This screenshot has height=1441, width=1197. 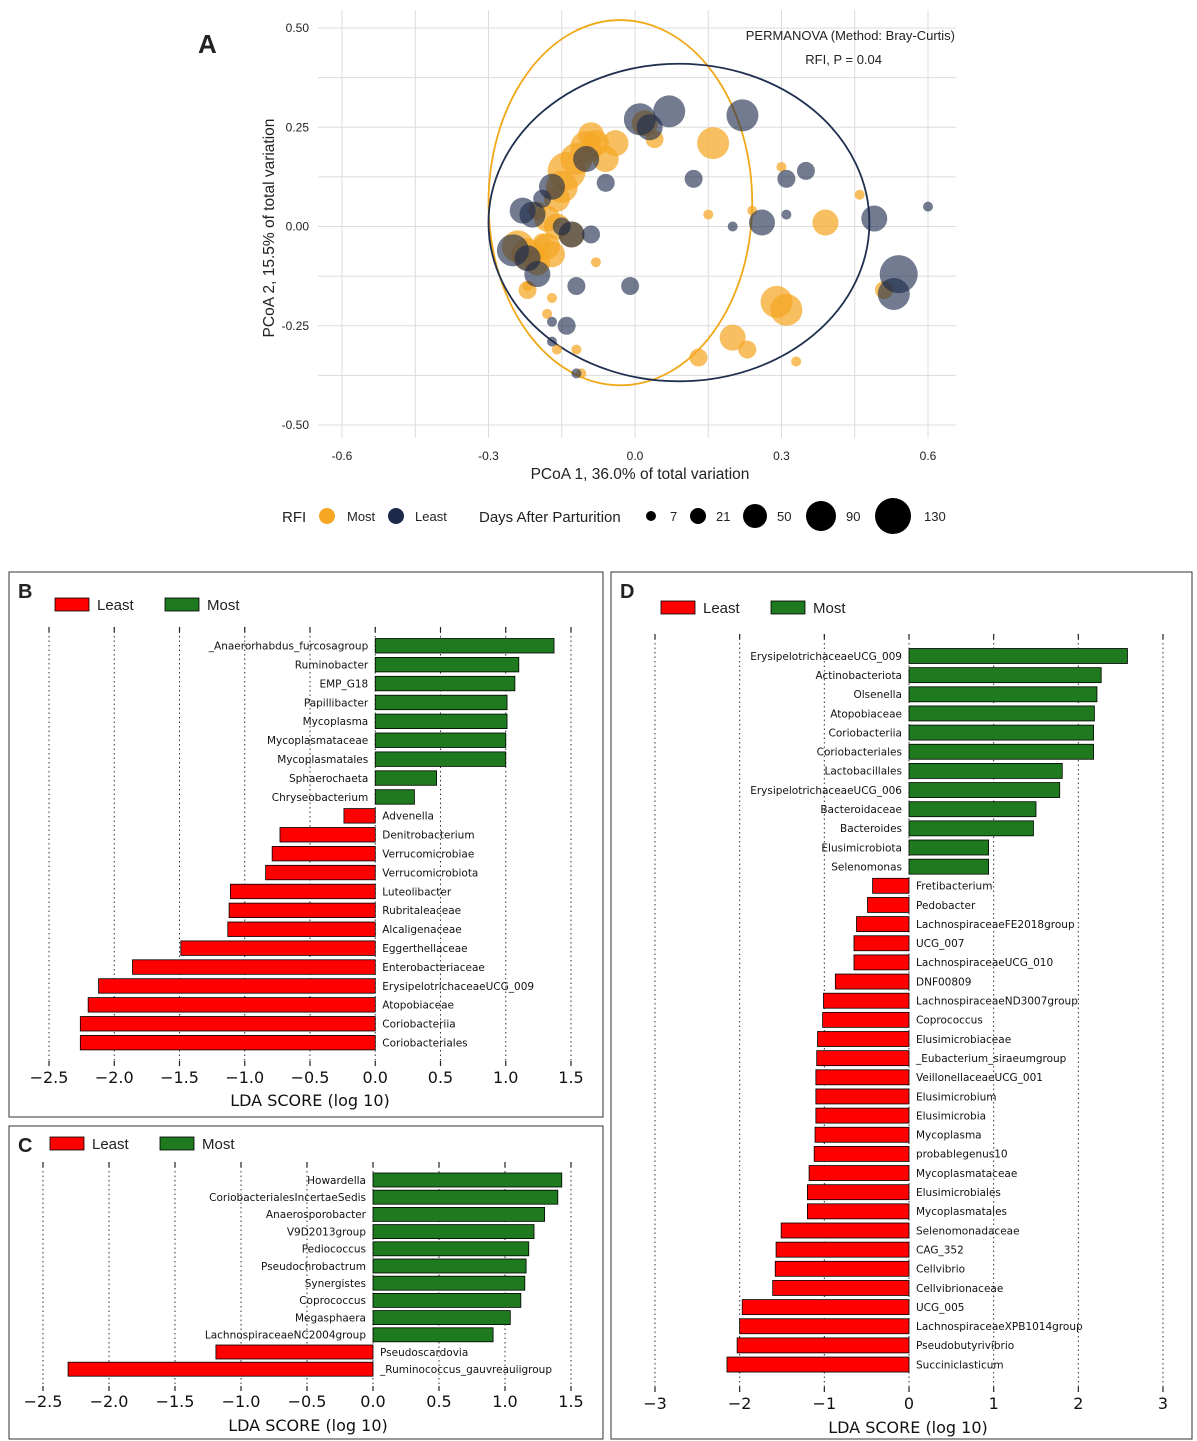 What do you see at coordinates (861, 848) in the screenshot?
I see `bar-category-label: Elusimicrobiota` at bounding box center [861, 848].